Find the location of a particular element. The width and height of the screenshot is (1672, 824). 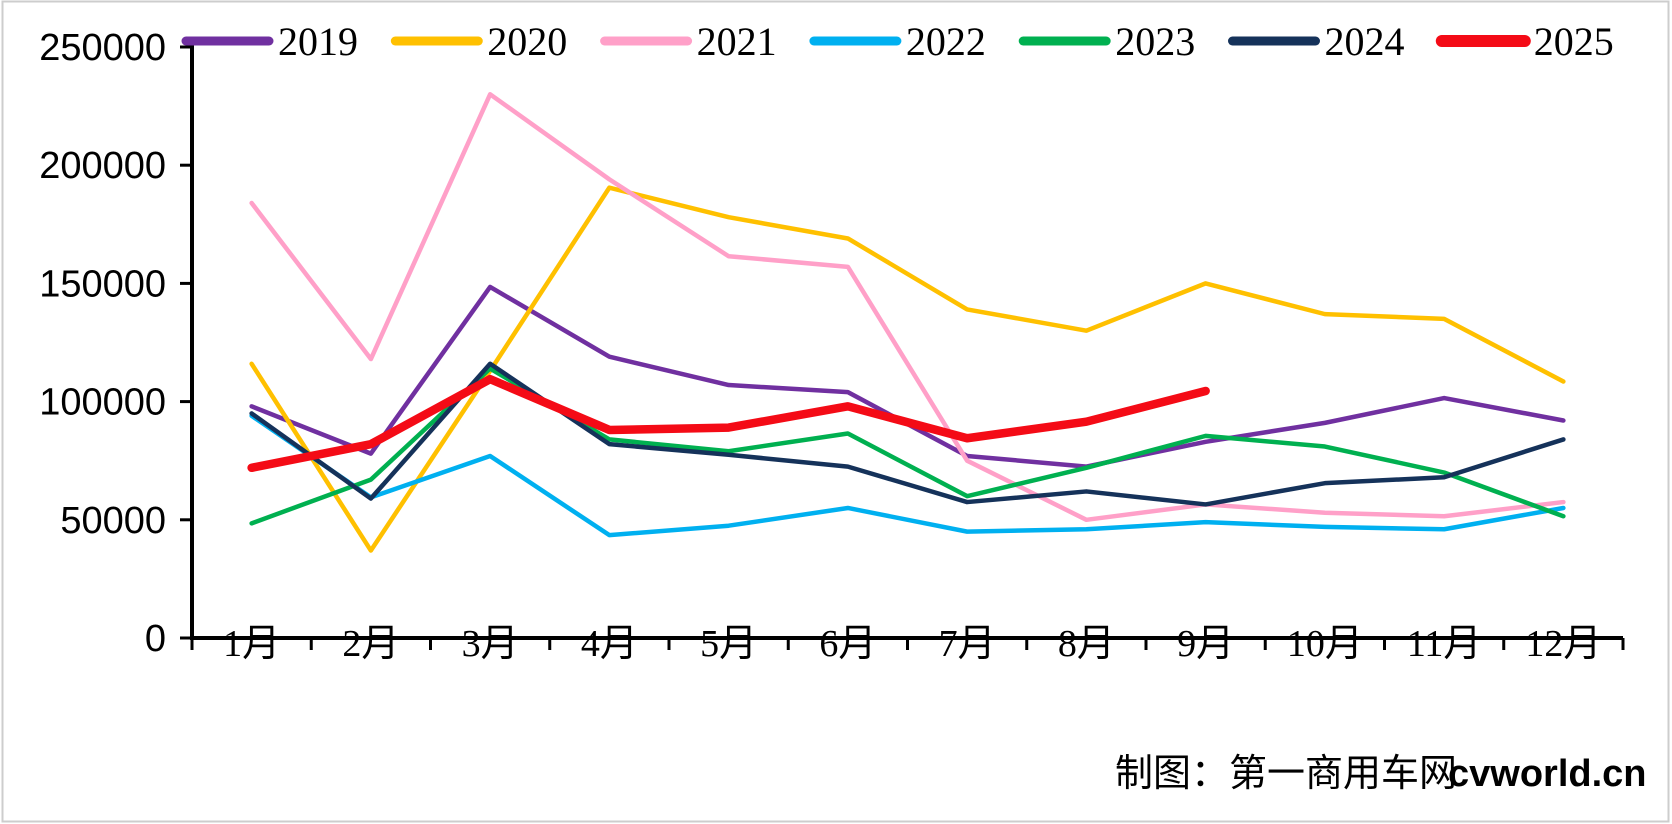

x-axis-label: 9月 is located at coordinates (1205, 644).